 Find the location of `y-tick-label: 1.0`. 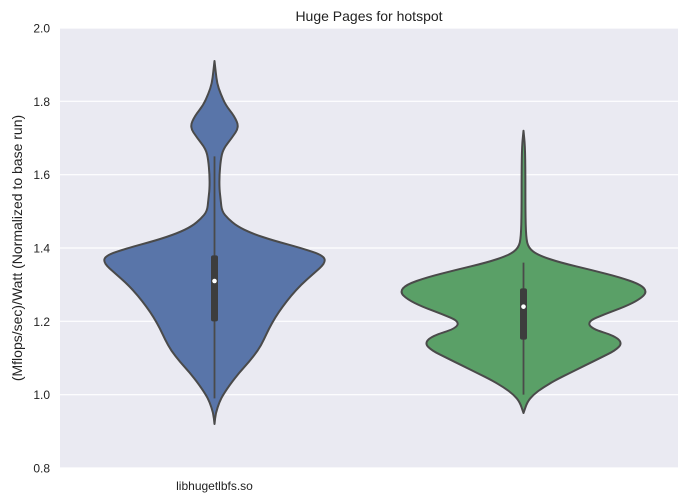

y-tick-label: 1.0 is located at coordinates (41, 395).